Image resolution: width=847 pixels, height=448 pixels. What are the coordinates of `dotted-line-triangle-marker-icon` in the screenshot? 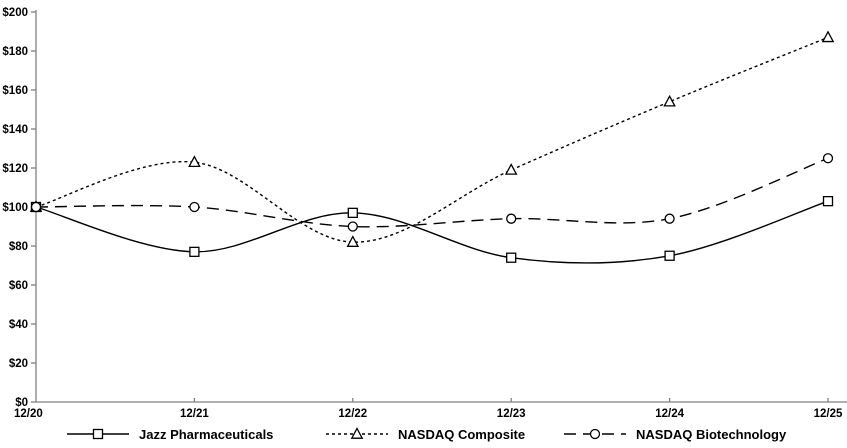 It's located at (357, 433).